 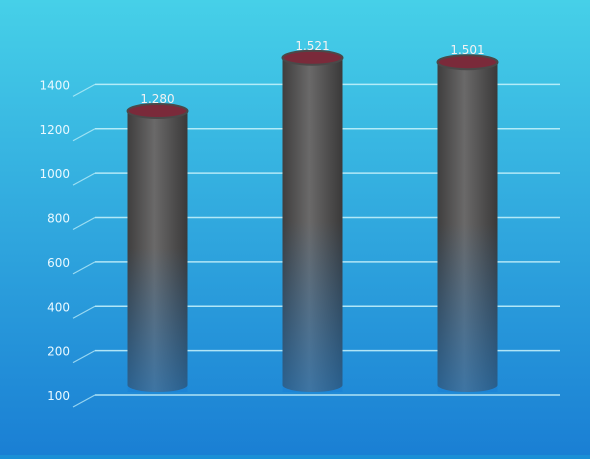 I want to click on data-labels: 1.280 1.521 1.501, so click(x=312, y=72).